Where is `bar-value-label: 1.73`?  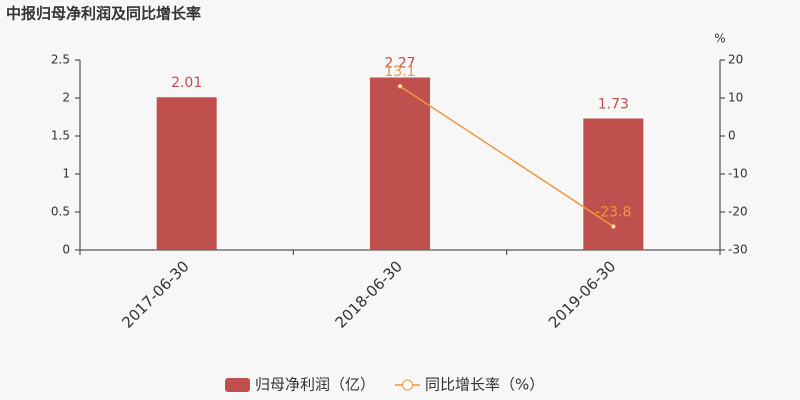
bar-value-label: 1.73 is located at coordinates (613, 105).